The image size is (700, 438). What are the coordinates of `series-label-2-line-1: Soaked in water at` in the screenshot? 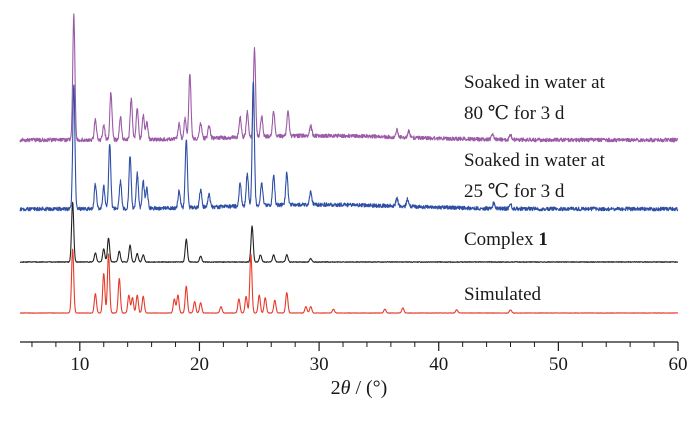 It's located at (535, 160).